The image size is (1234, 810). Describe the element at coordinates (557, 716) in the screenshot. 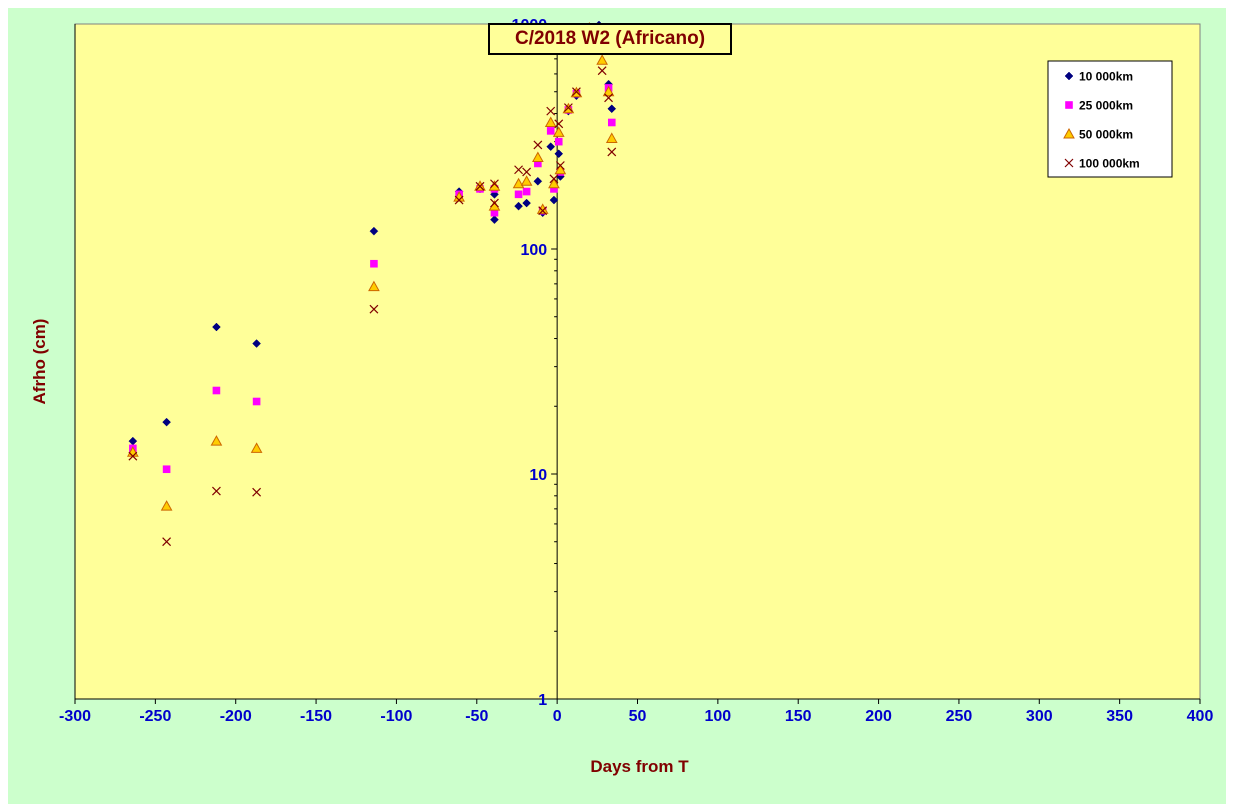

I see `x-tick-label: 0` at that location.